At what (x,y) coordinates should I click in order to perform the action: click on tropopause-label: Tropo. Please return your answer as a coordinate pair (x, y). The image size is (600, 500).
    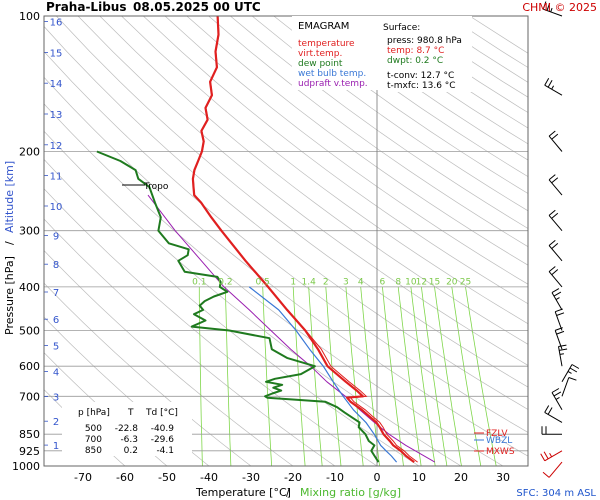
    Looking at the image, I should click on (156, 187).